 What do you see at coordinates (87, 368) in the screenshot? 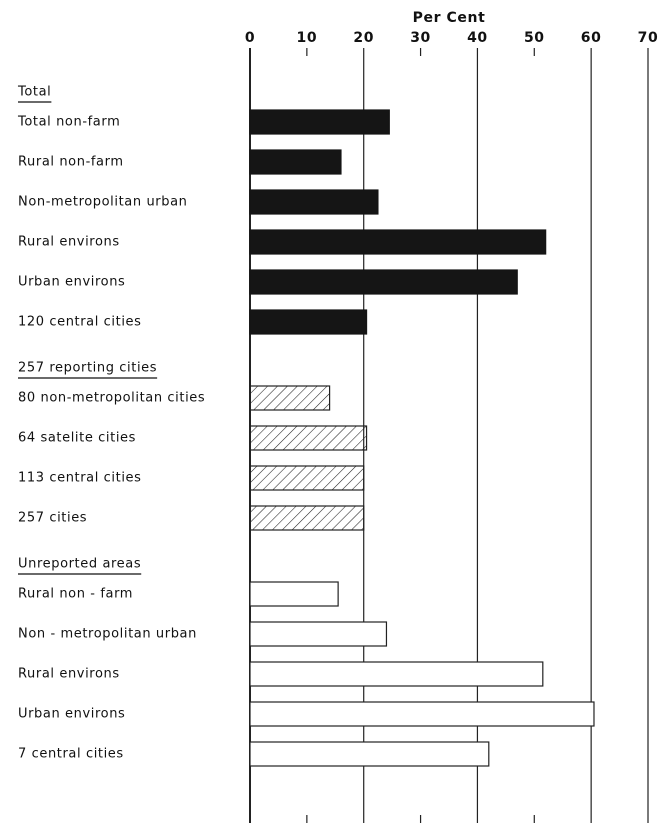
I see `group-heading: 257 reporting cities` at bounding box center [87, 368].